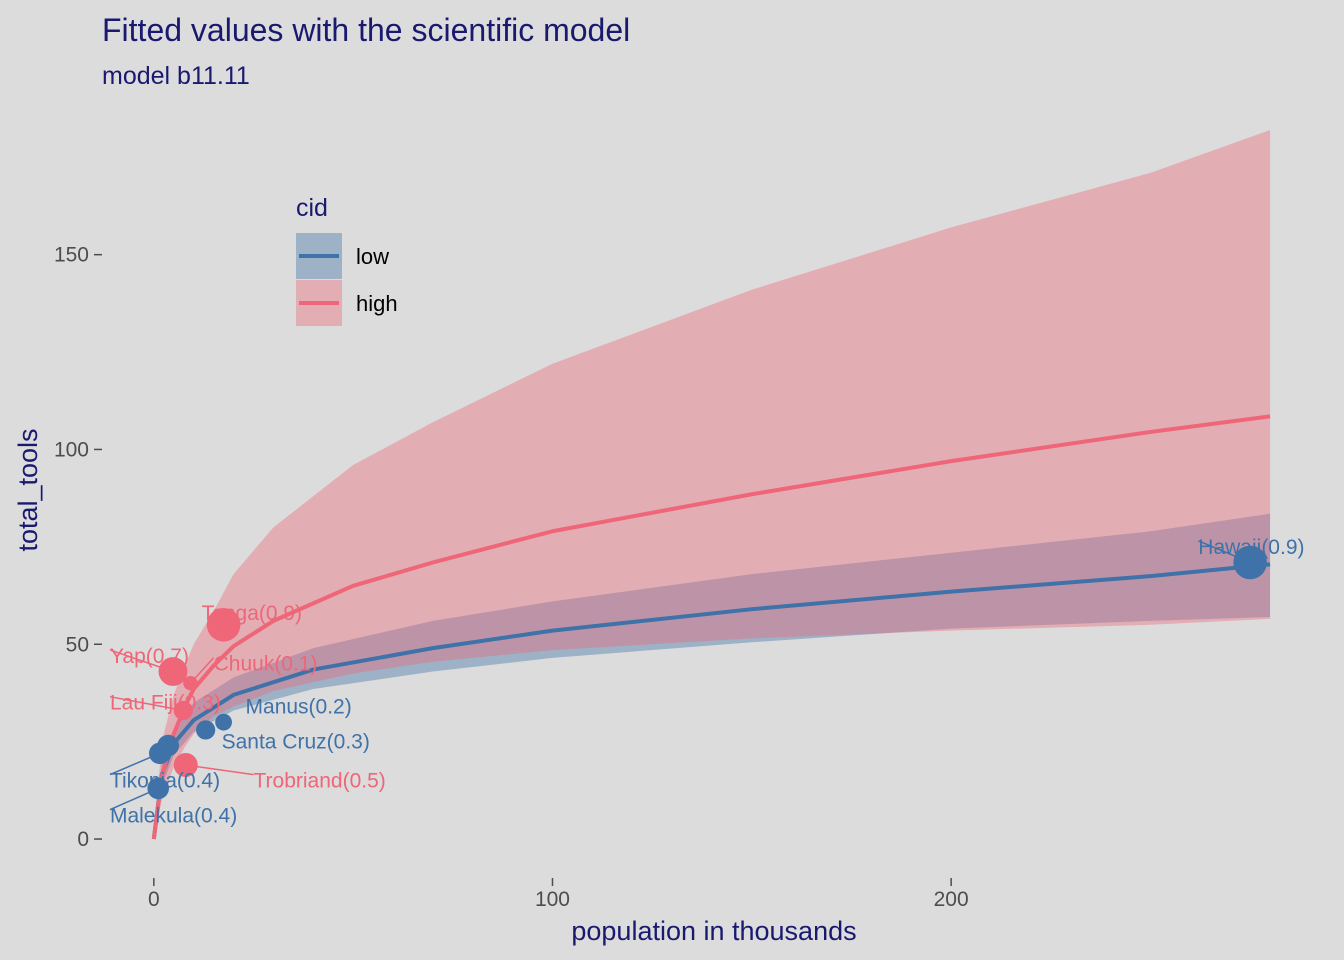 The height and width of the screenshot is (960, 1344). I want to click on legend-label-high: high, so click(377, 303).